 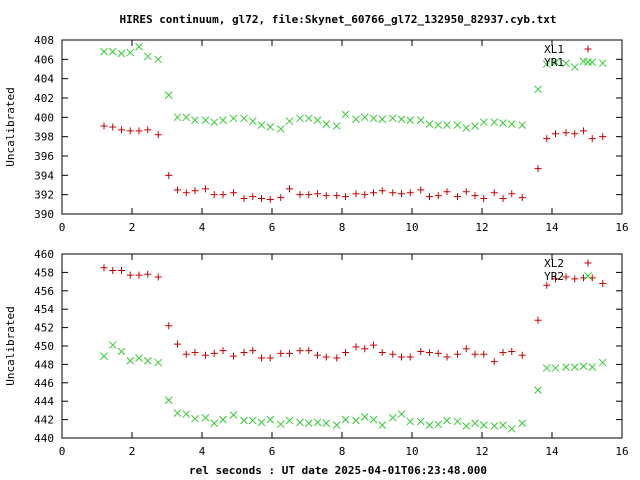 What do you see at coordinates (44, 291) in the screenshot?
I see `panel-2-y-tick-label: 456` at bounding box center [44, 291].